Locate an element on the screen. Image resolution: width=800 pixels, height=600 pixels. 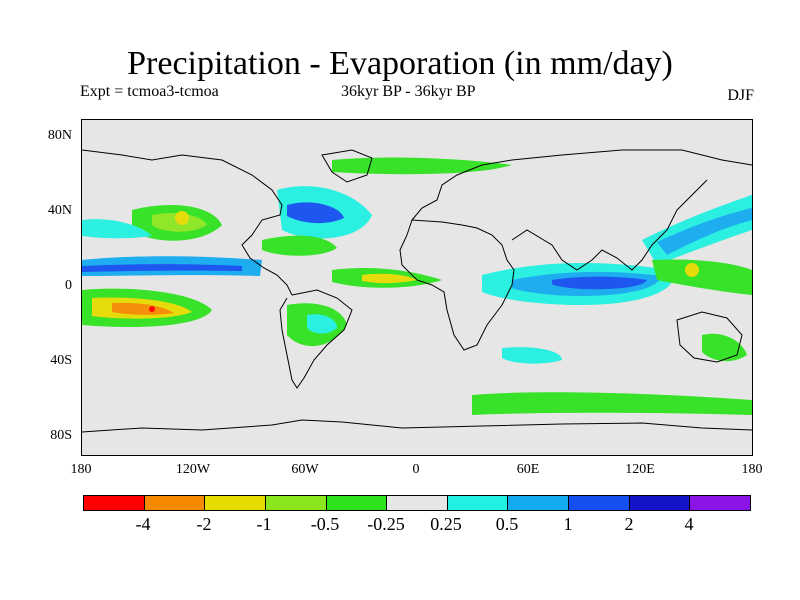
southern-ocean-band is located at coordinates (612, 403).